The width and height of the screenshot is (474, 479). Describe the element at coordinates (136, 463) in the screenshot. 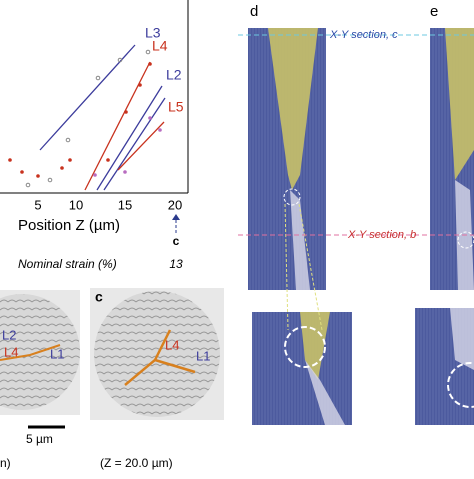

I see `caption: (Z = 20.0 µm)` at that location.